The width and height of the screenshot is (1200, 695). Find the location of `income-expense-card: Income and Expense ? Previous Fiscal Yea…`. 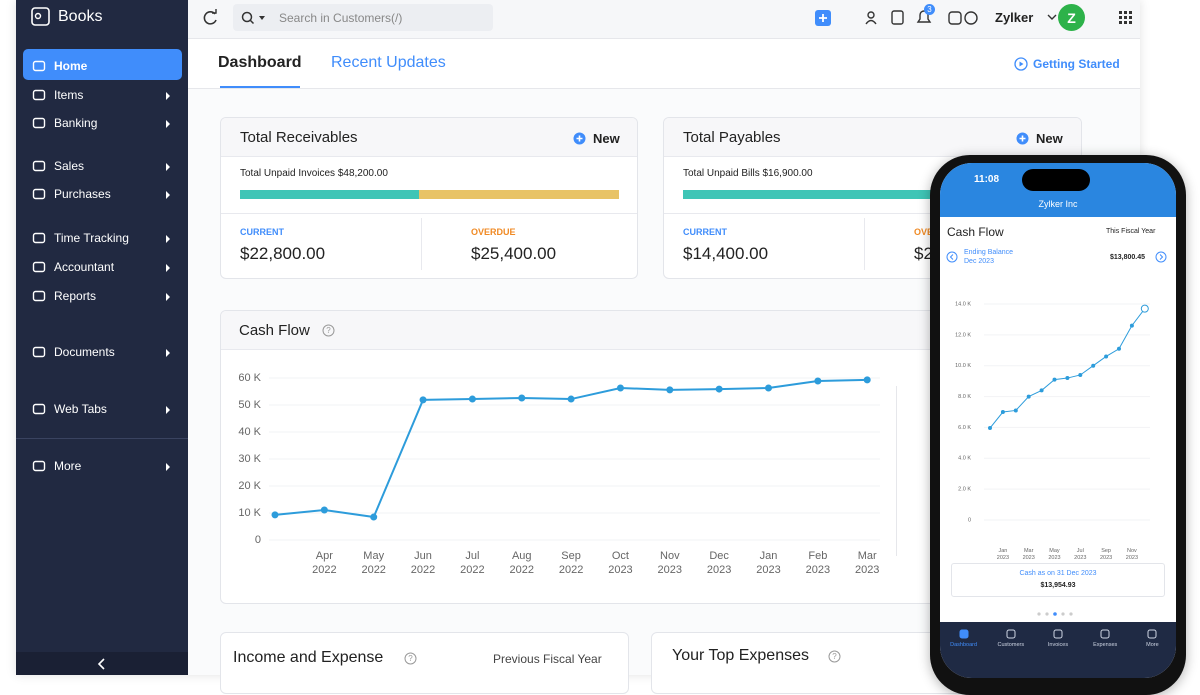

income-expense-card: Income and Expense ? Previous Fiscal Yea… is located at coordinates (424, 663).